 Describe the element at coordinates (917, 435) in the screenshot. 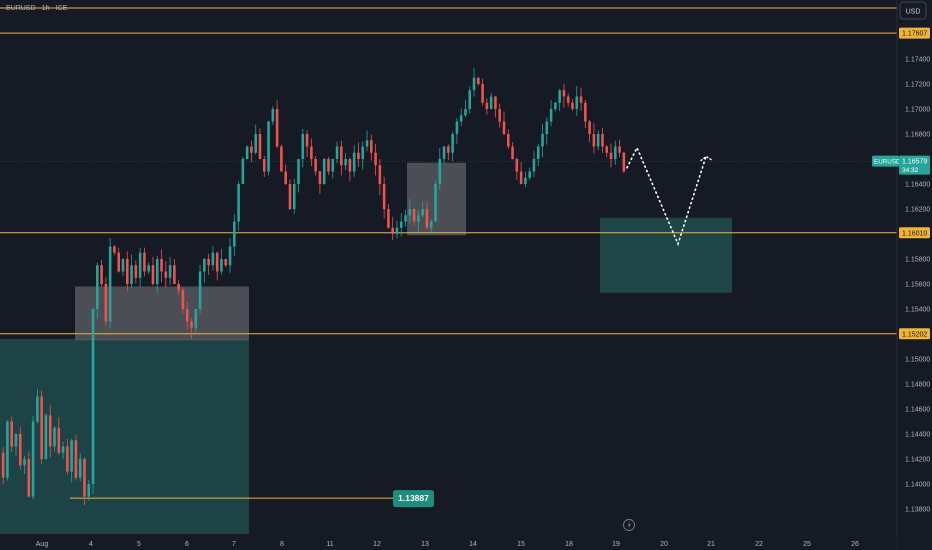

I see `y-tick-label: 1.14400` at that location.